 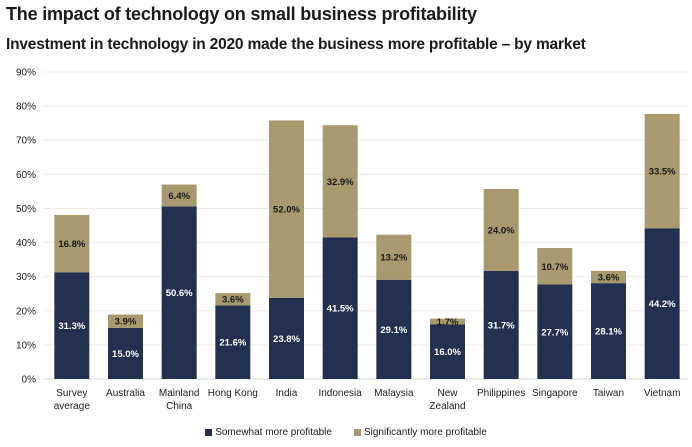 I want to click on data-label: 15.0%, so click(x=125, y=354).